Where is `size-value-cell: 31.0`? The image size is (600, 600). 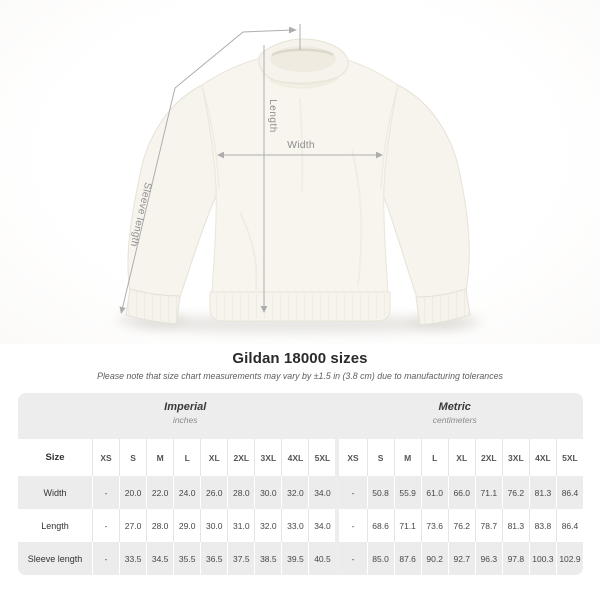 size-value-cell: 31.0 is located at coordinates (241, 525).